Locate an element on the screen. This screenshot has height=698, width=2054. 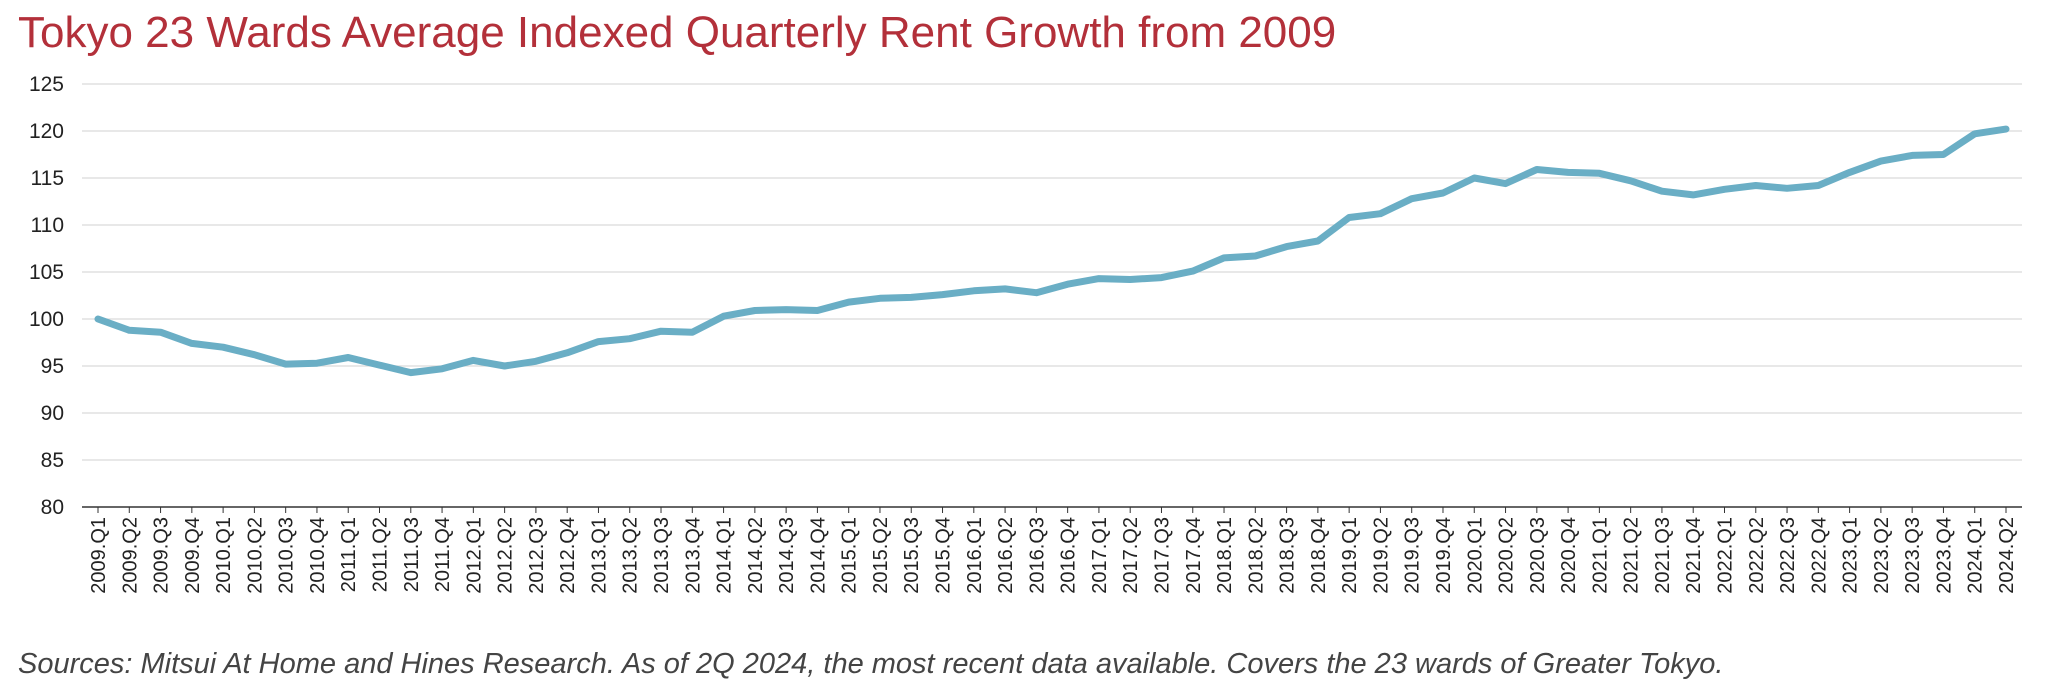
x-tick-label: 2010.Q4 is located at coordinates (318, 555).